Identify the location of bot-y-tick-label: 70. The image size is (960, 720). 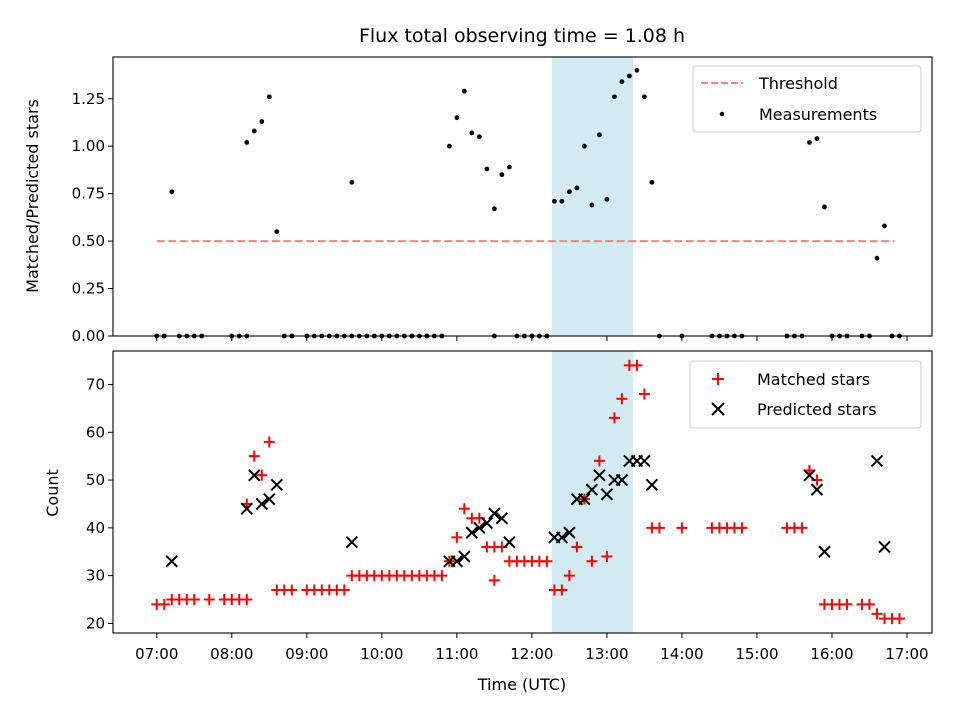
(95, 384).